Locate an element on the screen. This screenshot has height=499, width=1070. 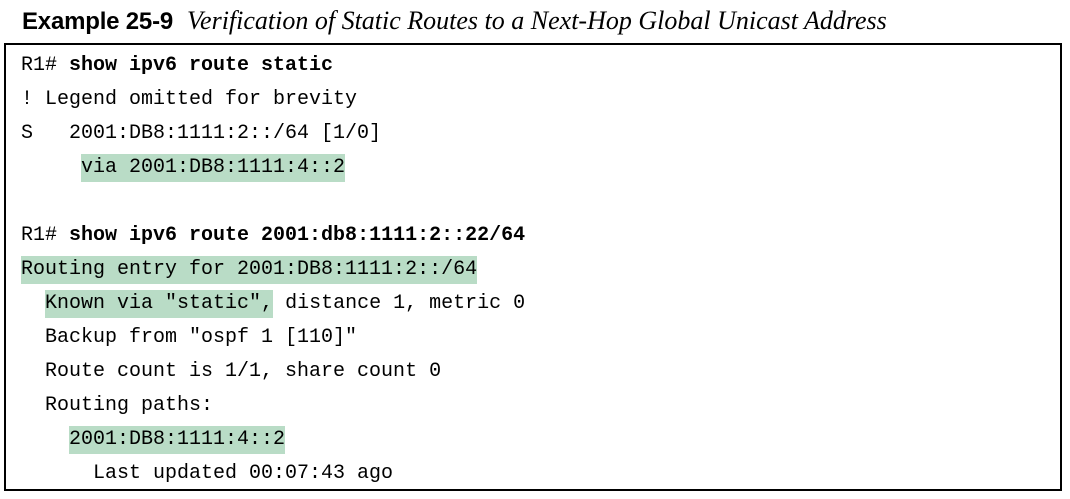
output-line-route-count: Route count is 1/1, share count 0 is located at coordinates (231, 371).